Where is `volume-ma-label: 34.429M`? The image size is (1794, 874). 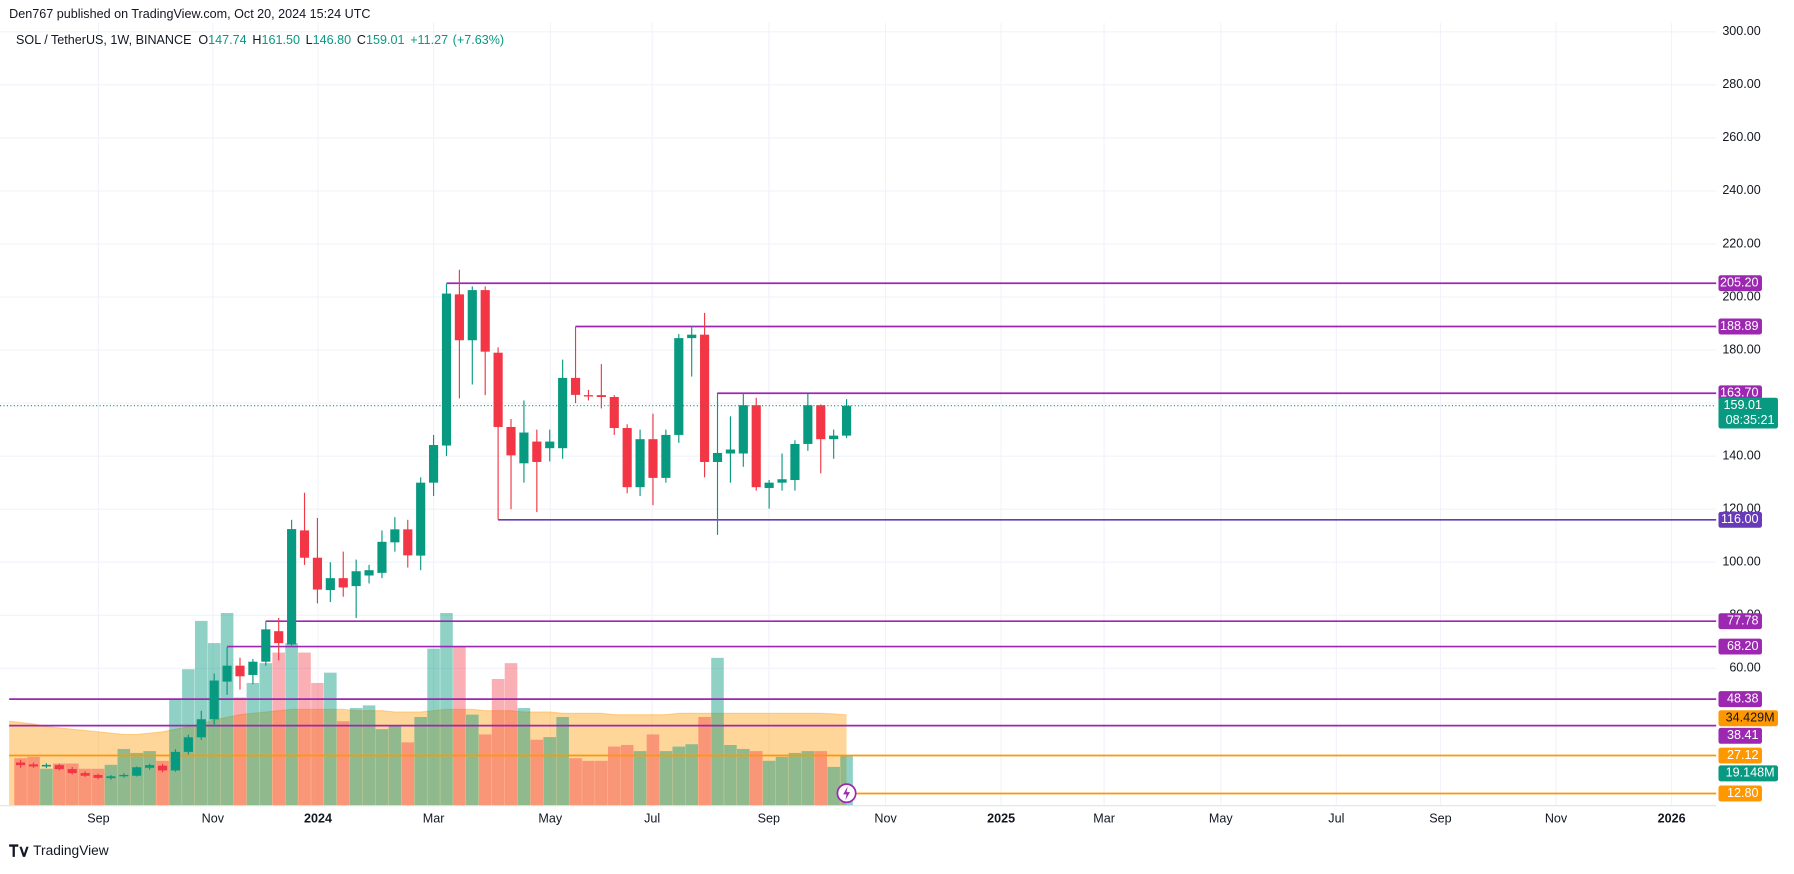 volume-ma-label: 34.429M is located at coordinates (1750, 718).